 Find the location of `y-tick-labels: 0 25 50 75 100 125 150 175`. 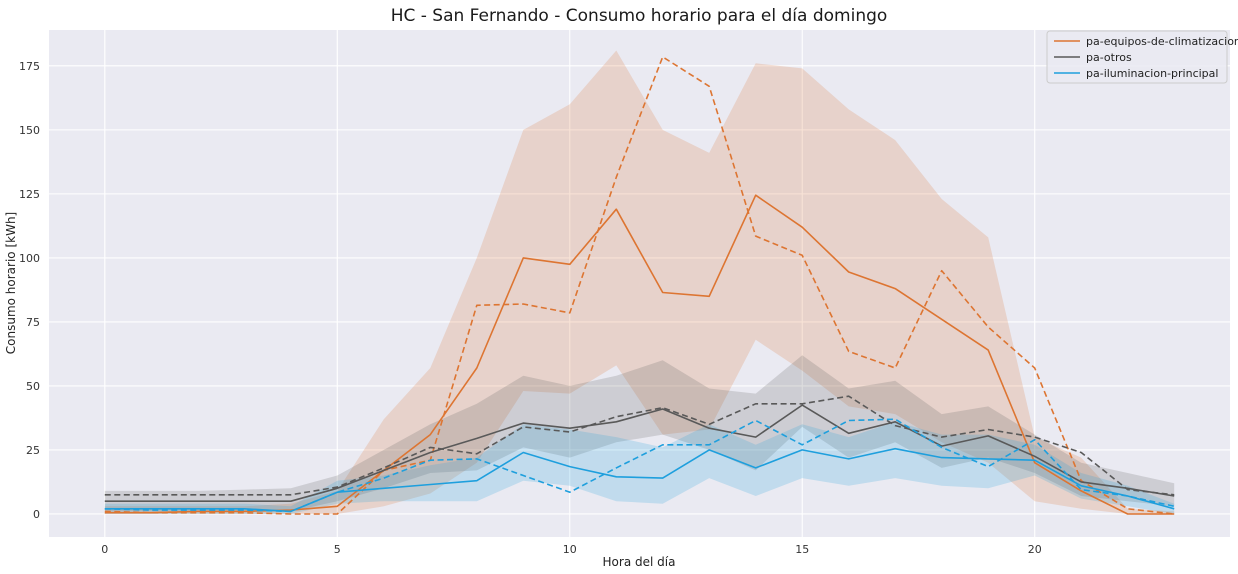

y-tick-labels: 0 25 50 75 100 125 150 175 is located at coordinates (29, 290).